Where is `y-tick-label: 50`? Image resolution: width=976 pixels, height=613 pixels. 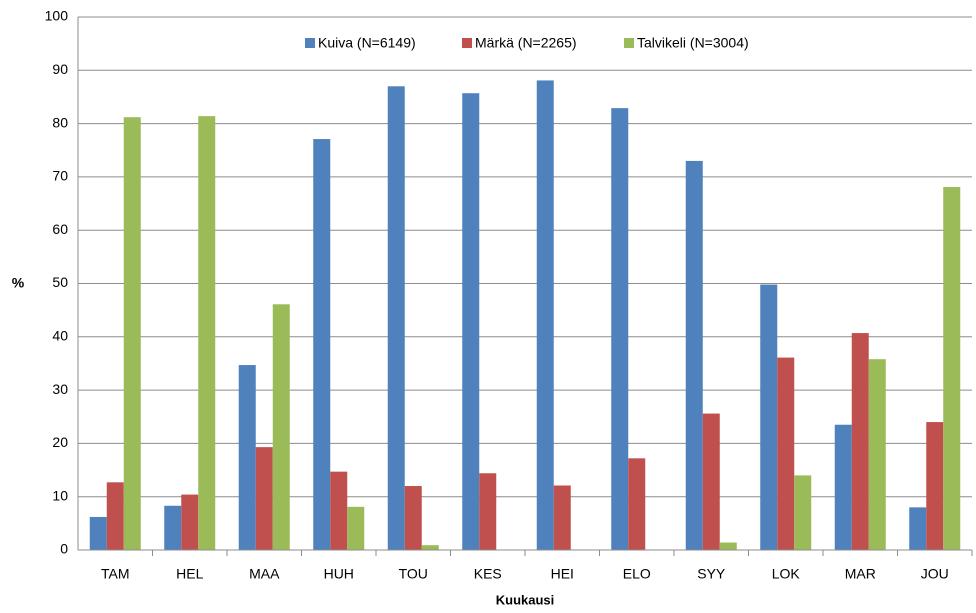 y-tick-label: 50 is located at coordinates (60, 282).